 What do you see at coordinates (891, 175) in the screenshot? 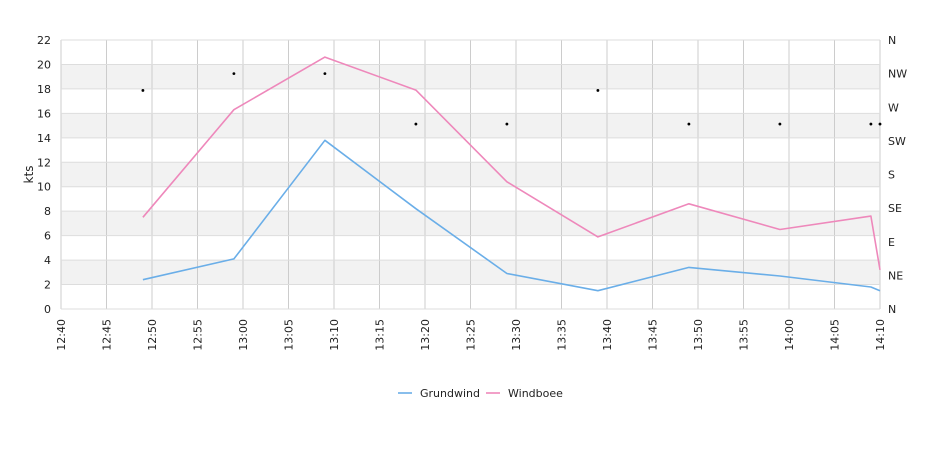
I see `direction-tick-label: S` at bounding box center [891, 175].